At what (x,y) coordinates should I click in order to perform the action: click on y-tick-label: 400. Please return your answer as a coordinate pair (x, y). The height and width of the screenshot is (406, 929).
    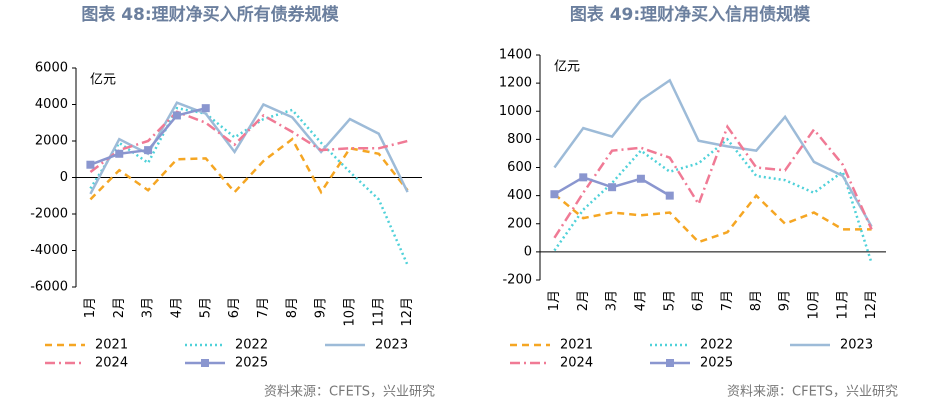
    Looking at the image, I should click on (519, 195).